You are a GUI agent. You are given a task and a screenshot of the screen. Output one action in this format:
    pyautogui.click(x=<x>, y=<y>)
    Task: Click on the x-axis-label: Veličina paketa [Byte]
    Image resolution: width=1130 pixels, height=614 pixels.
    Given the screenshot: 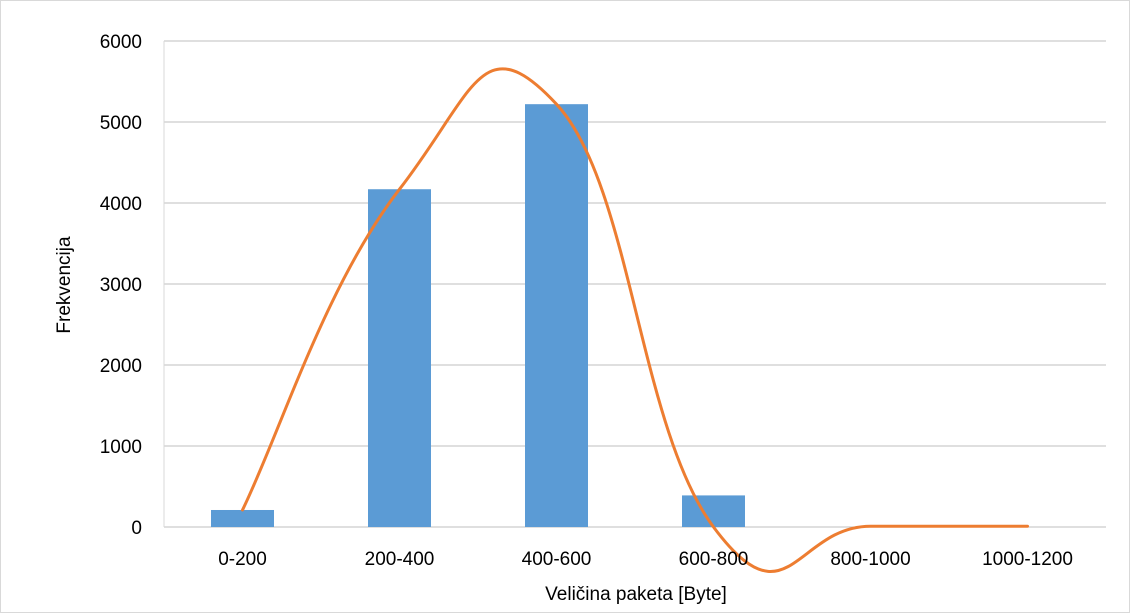 What is the action you would take?
    pyautogui.click(x=636, y=594)
    